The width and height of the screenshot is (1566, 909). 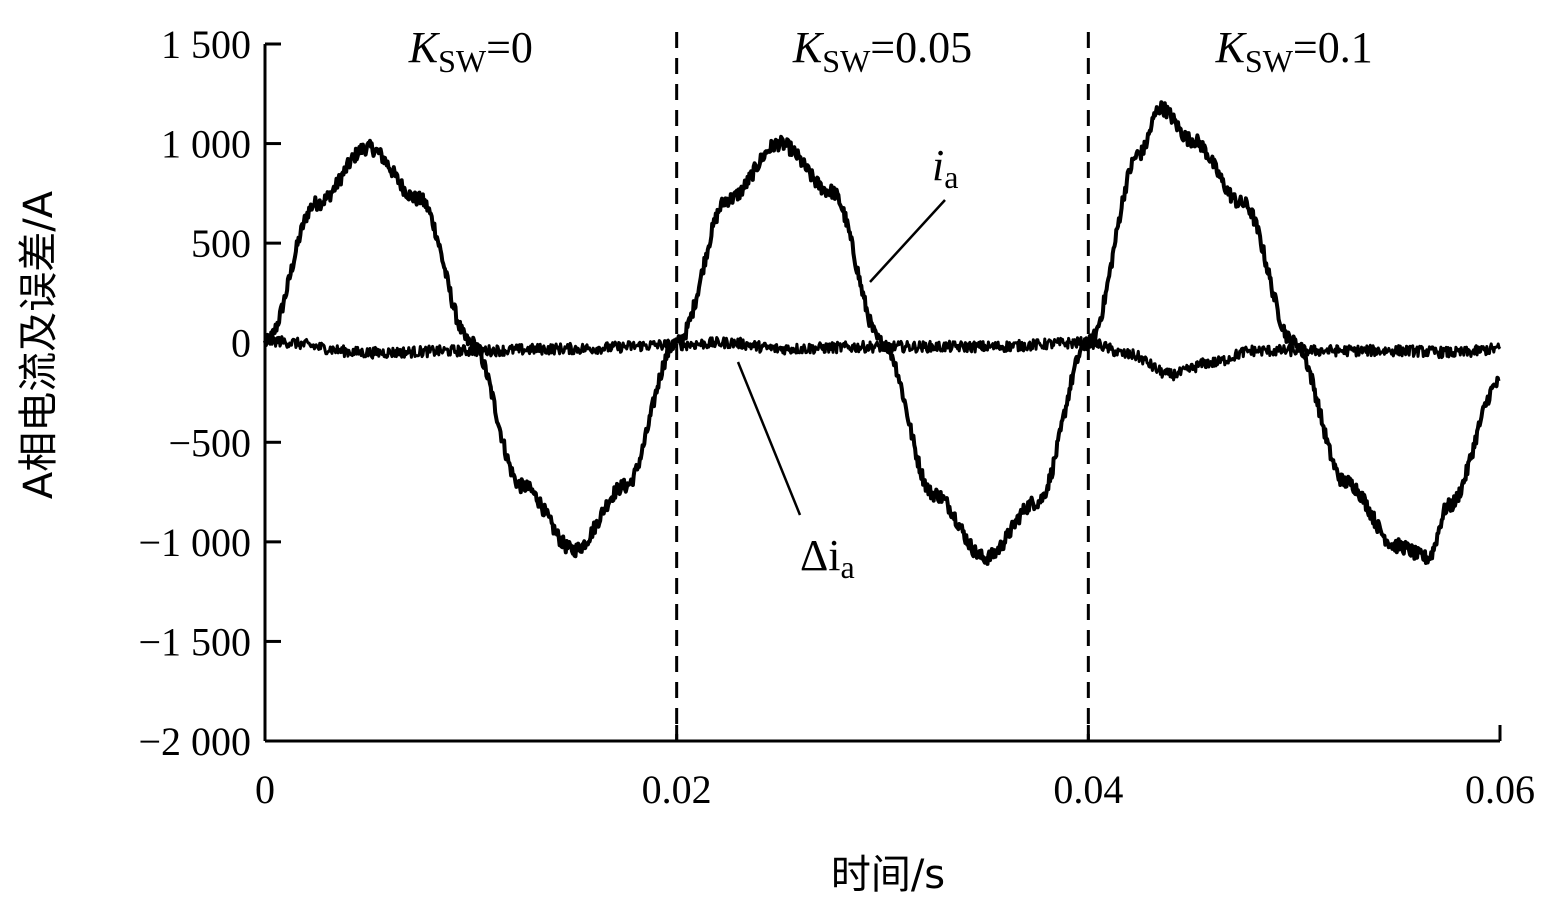 I want to click on y-tick-label: −500, so click(x=209, y=442).